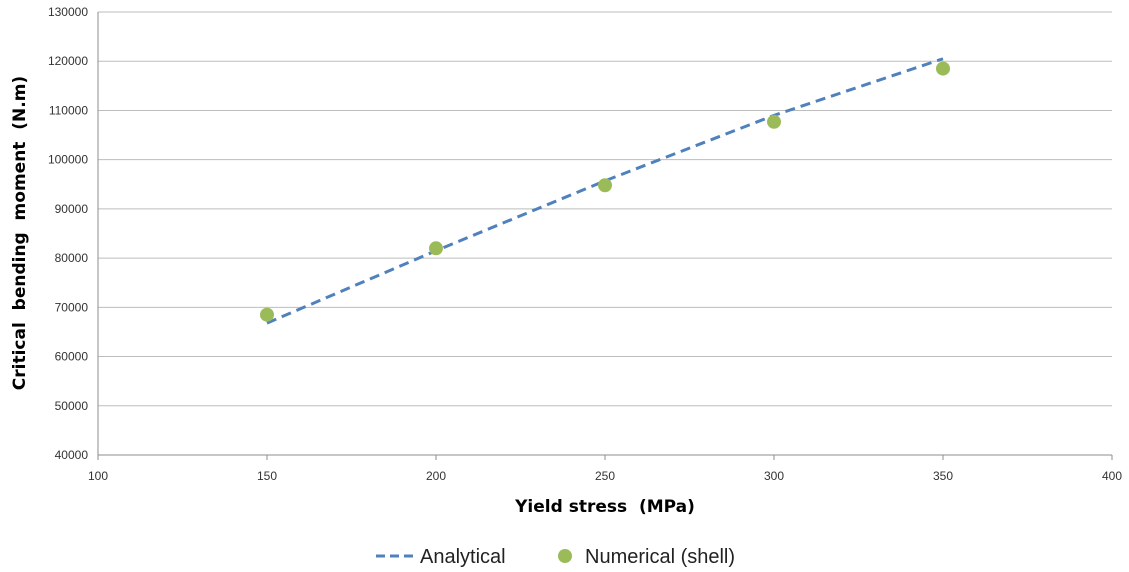  I want to click on x-tick-label: 100, so click(98, 476).